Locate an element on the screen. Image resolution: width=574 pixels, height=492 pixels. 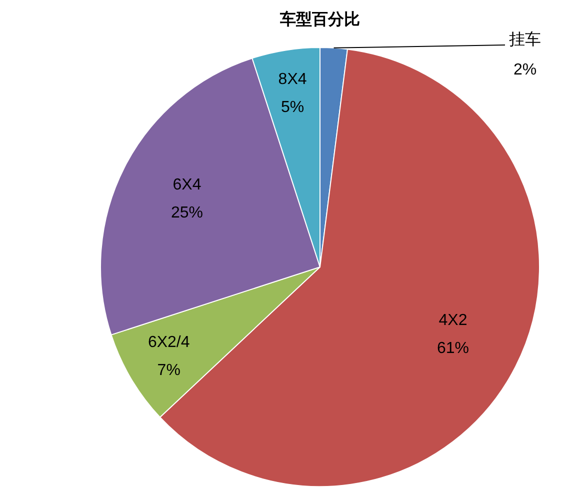
slice-label: 6X4 is located at coordinates (187, 185).